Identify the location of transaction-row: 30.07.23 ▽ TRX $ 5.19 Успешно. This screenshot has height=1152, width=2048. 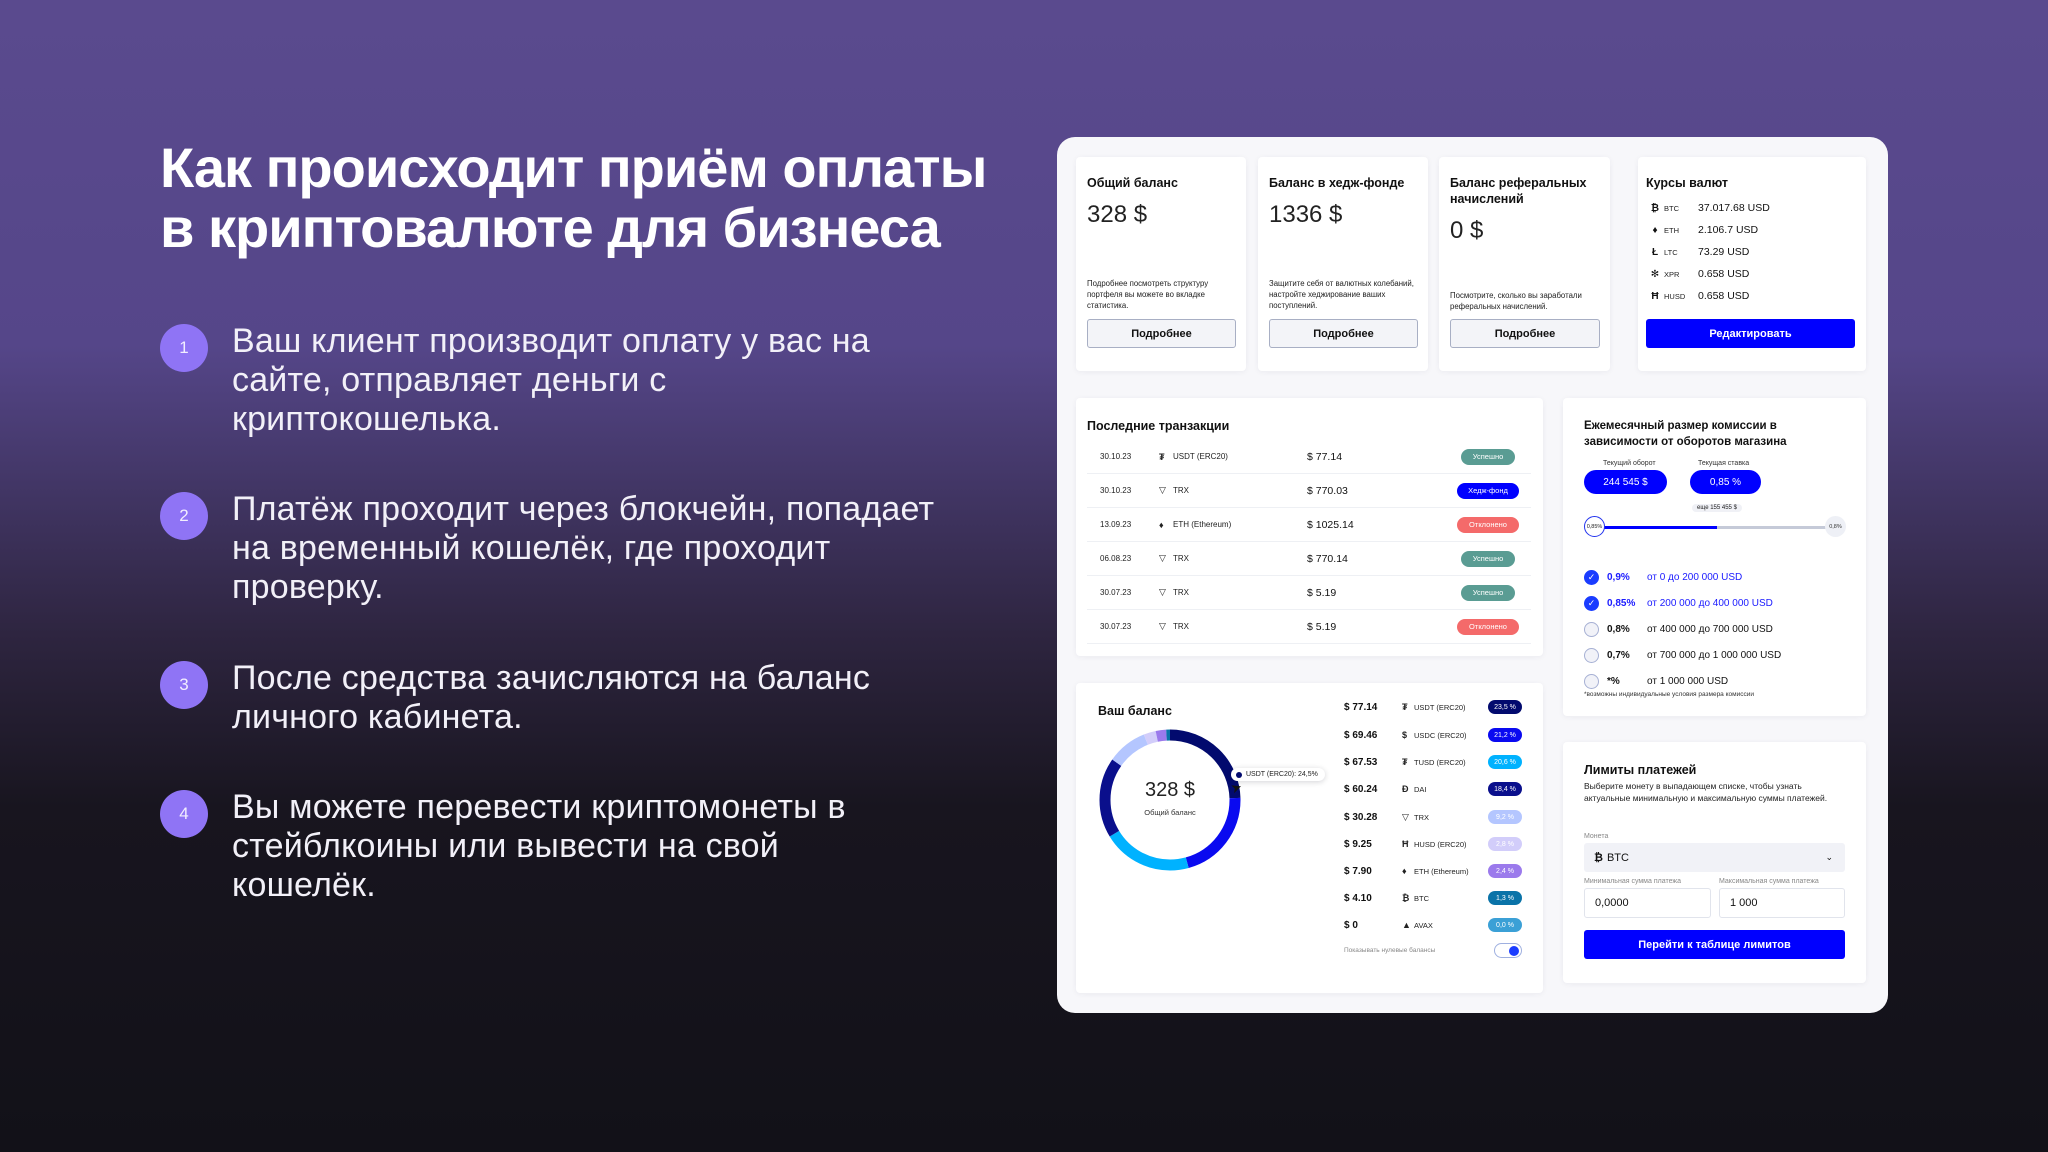
(1309, 593).